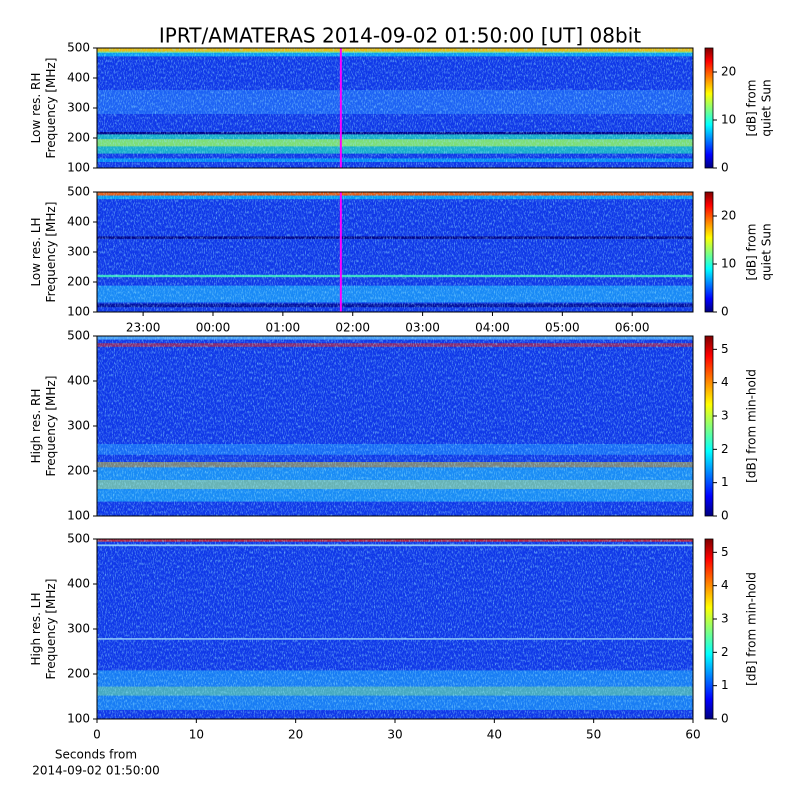  Describe the element at coordinates (593, 735) in the screenshot. I see `x-tick-label: 50` at that location.